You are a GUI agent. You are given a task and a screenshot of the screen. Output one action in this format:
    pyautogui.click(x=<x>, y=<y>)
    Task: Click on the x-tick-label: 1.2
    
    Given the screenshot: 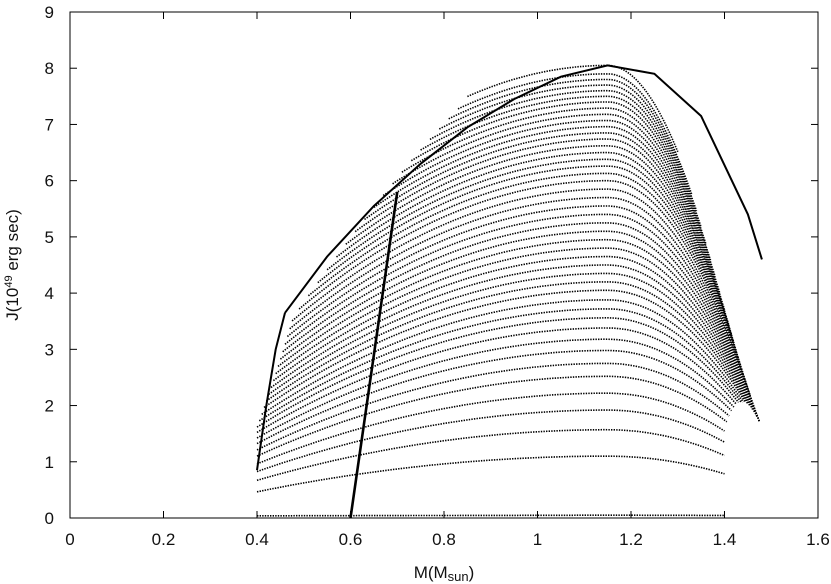 What is the action you would take?
    pyautogui.click(x=631, y=539)
    